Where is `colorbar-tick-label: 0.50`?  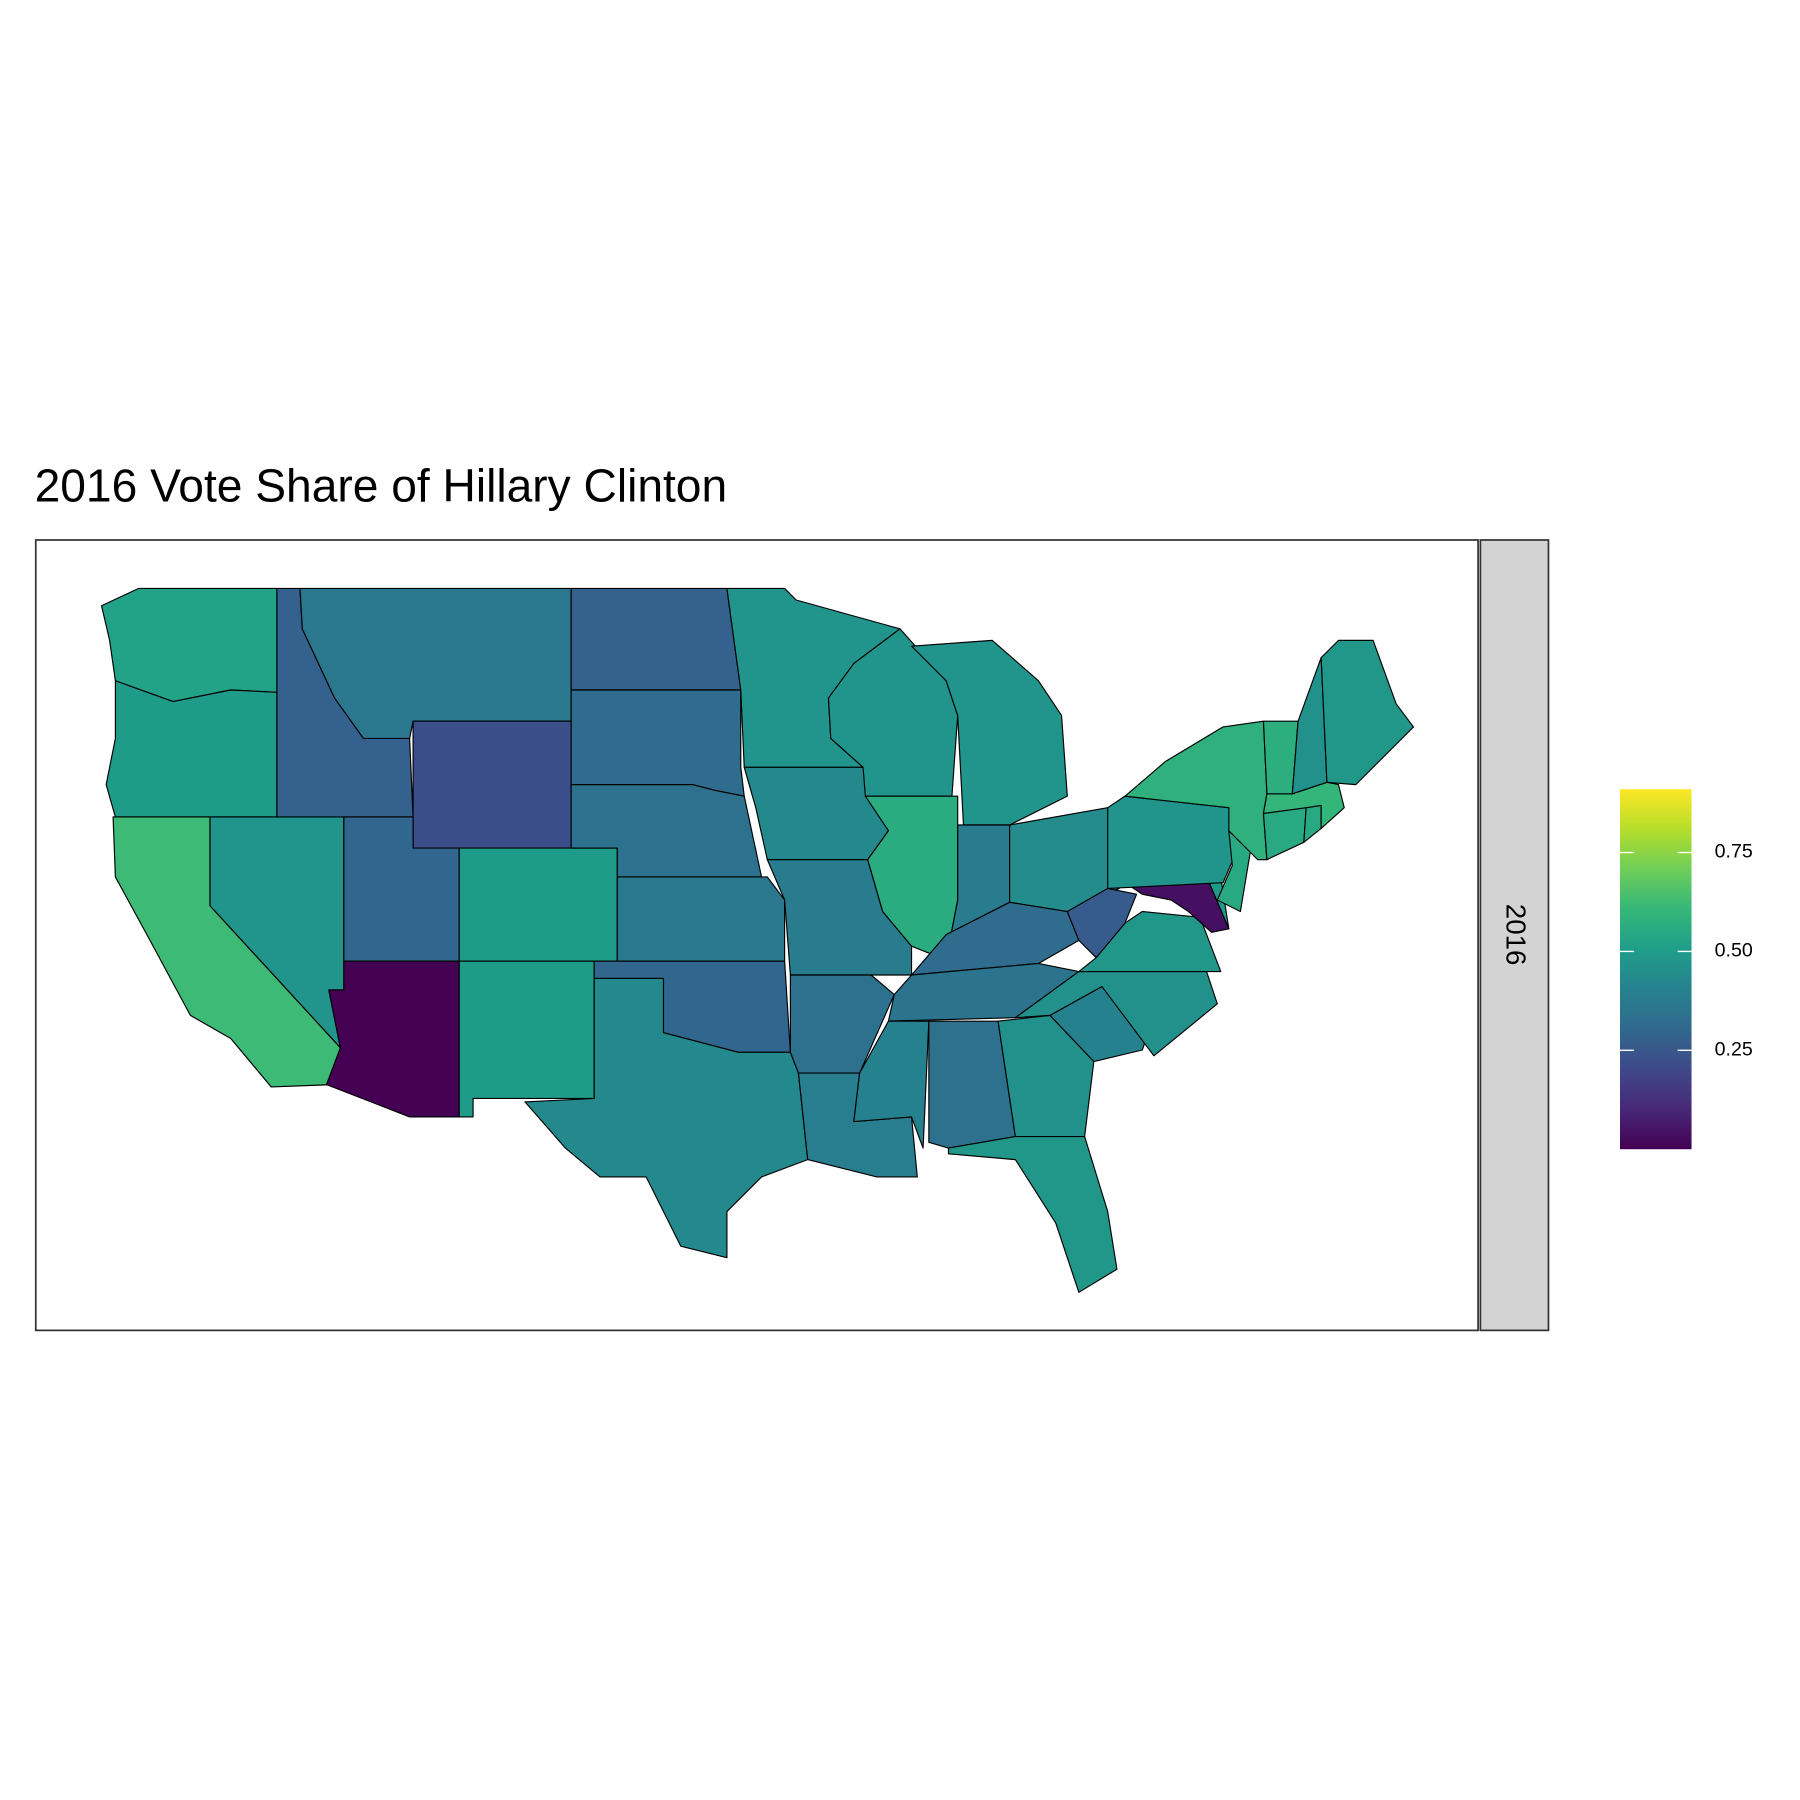
colorbar-tick-label: 0.50 is located at coordinates (1734, 951).